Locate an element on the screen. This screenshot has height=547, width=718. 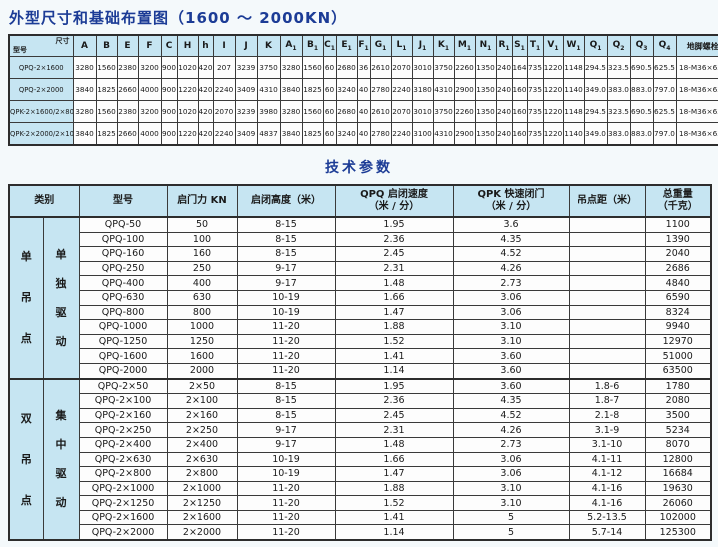
column-header: H is located at coordinates (187, 45).